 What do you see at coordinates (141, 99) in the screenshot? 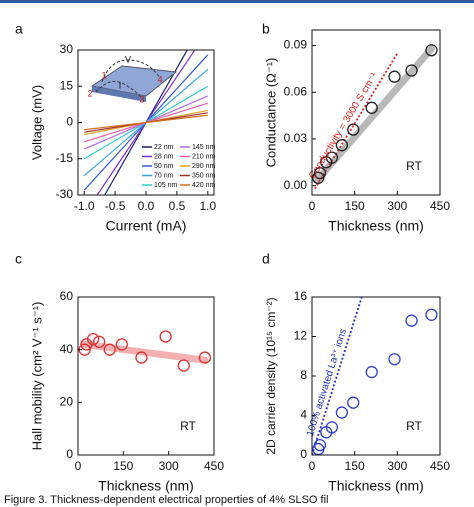
I see `inset-label: 3` at bounding box center [141, 99].